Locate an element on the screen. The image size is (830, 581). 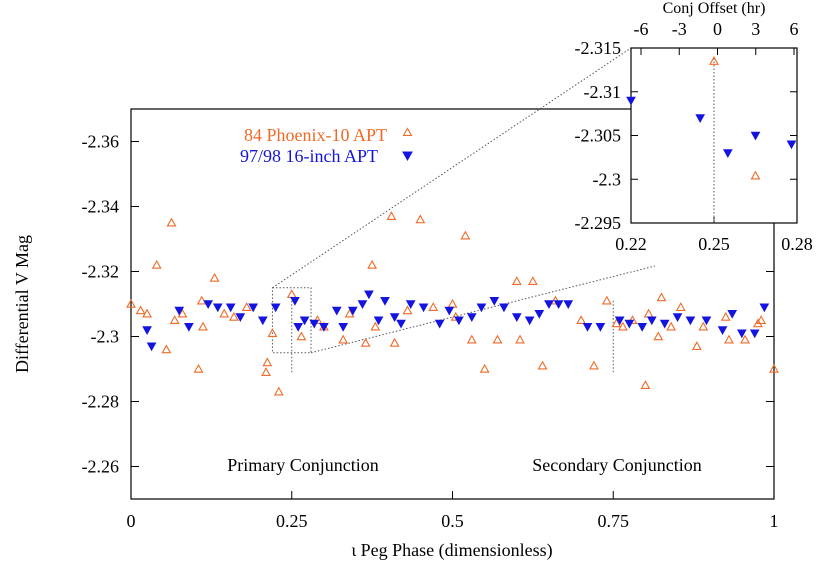
y-axis-label: Differential V Mag is located at coordinates (22, 304).